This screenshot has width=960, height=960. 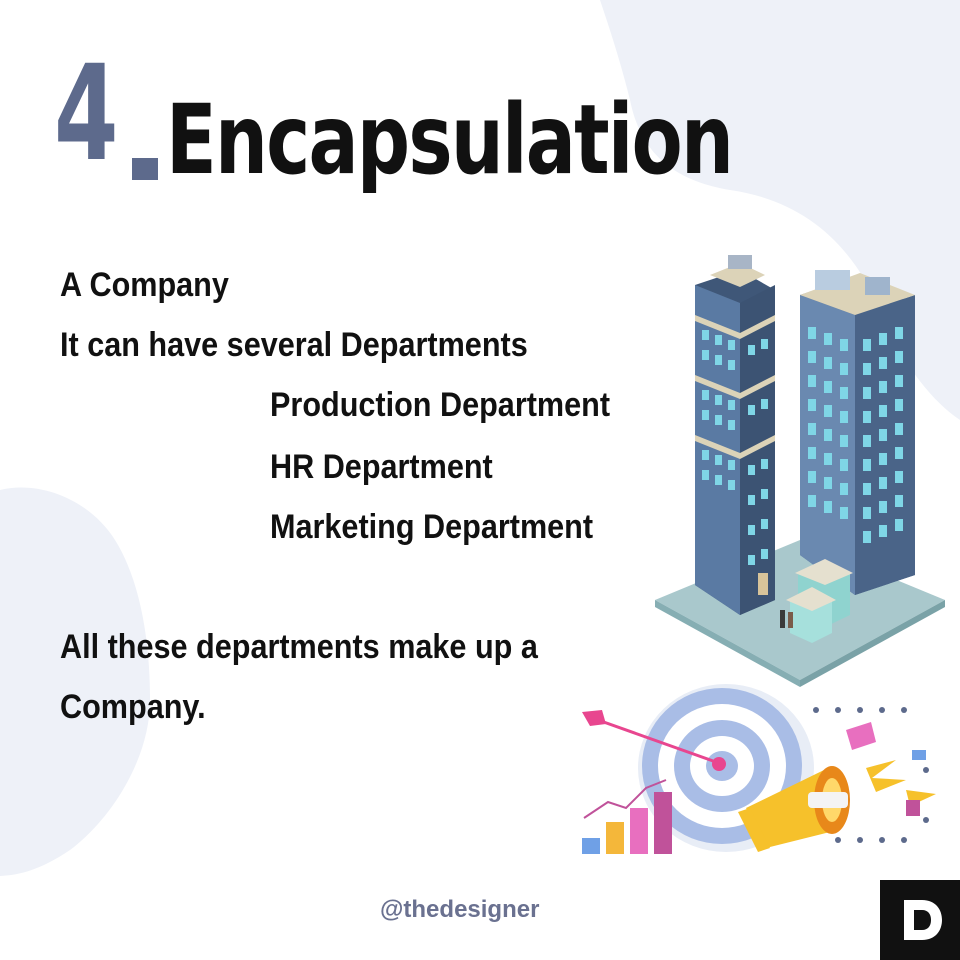 I want to click on departments-intro-line: It can have several Departments, so click(x=294, y=345).